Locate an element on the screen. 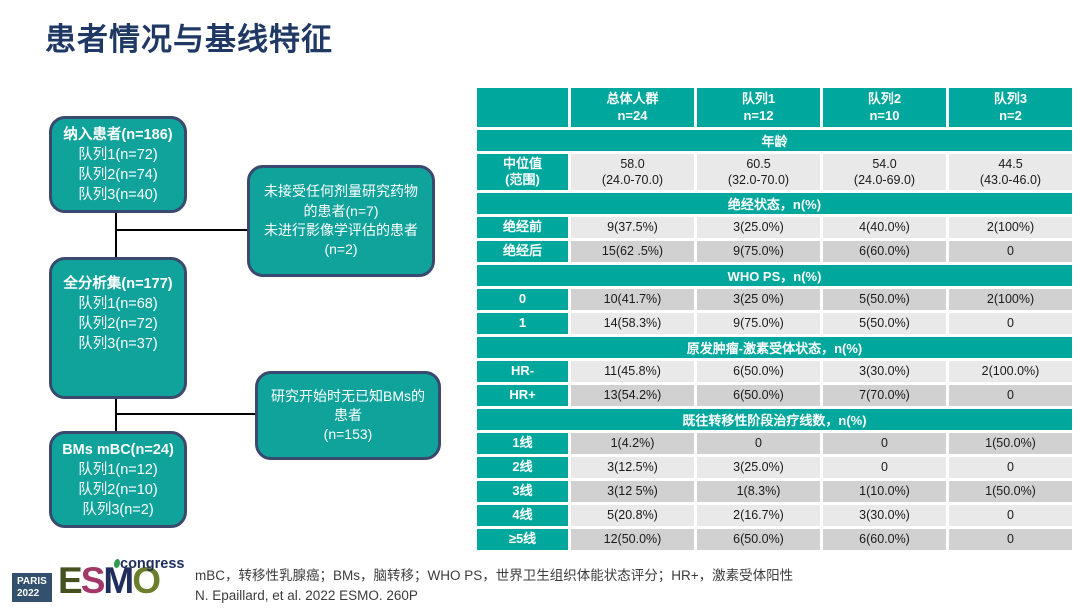 The width and height of the screenshot is (1080, 615). page-title: 患者情况与基线特征 is located at coordinates (189, 39).